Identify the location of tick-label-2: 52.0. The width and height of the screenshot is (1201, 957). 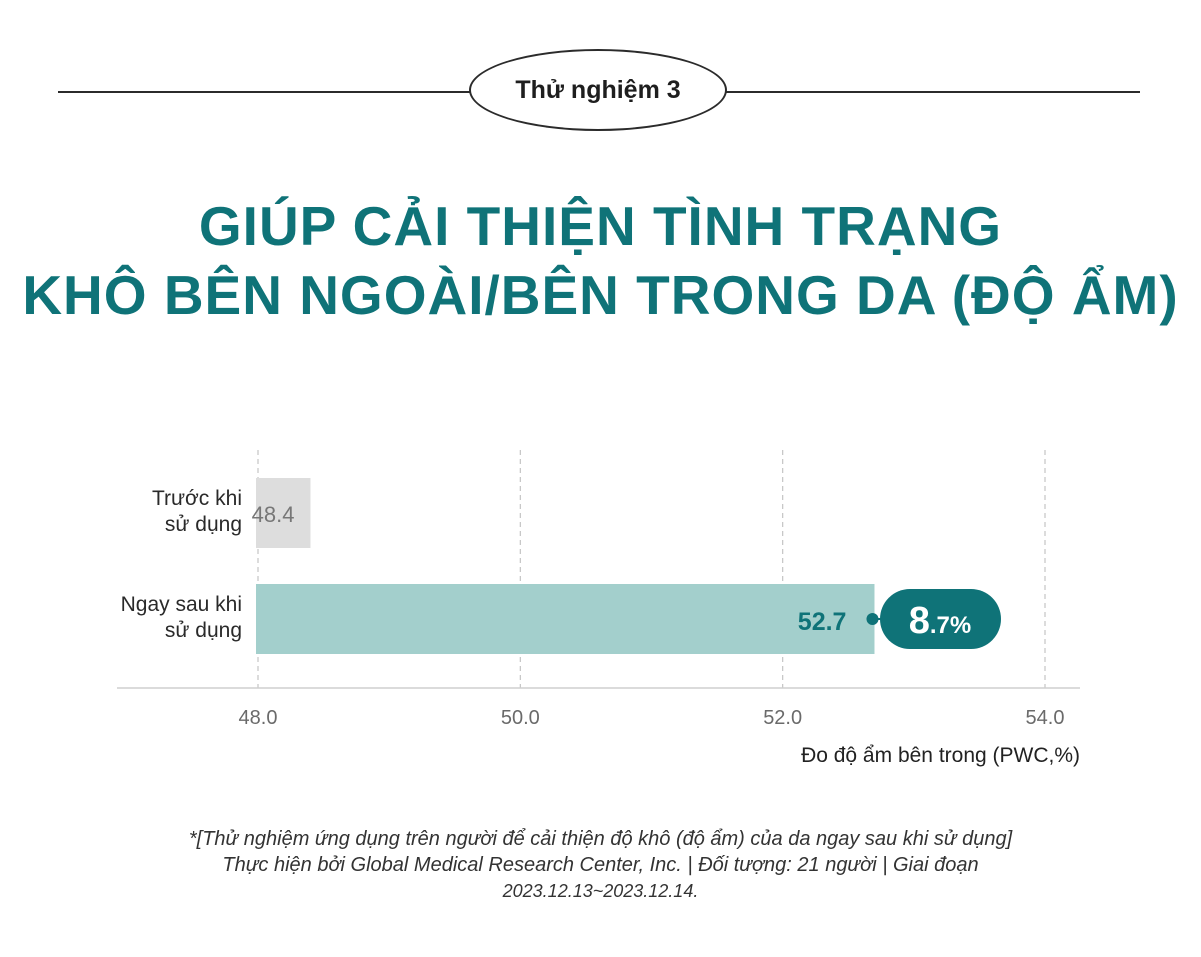
(782, 718).